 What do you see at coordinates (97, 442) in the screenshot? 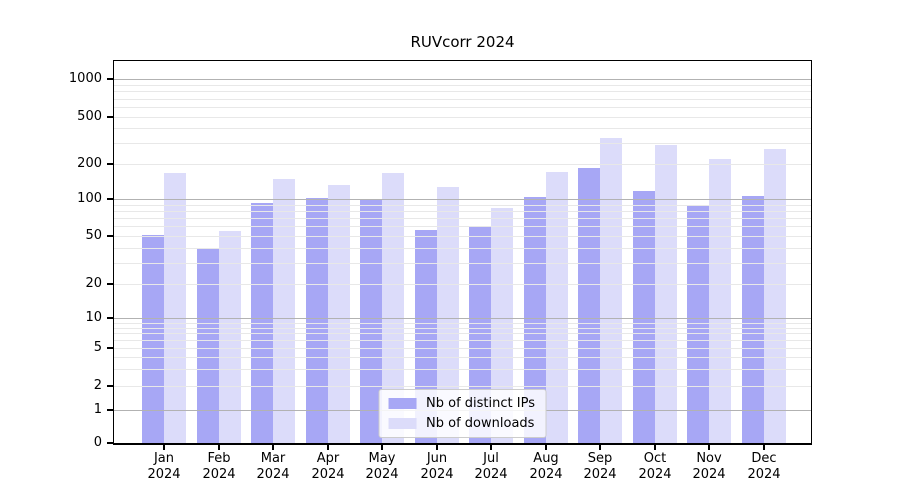
I see `y-tick-label-0: 0` at bounding box center [97, 442].